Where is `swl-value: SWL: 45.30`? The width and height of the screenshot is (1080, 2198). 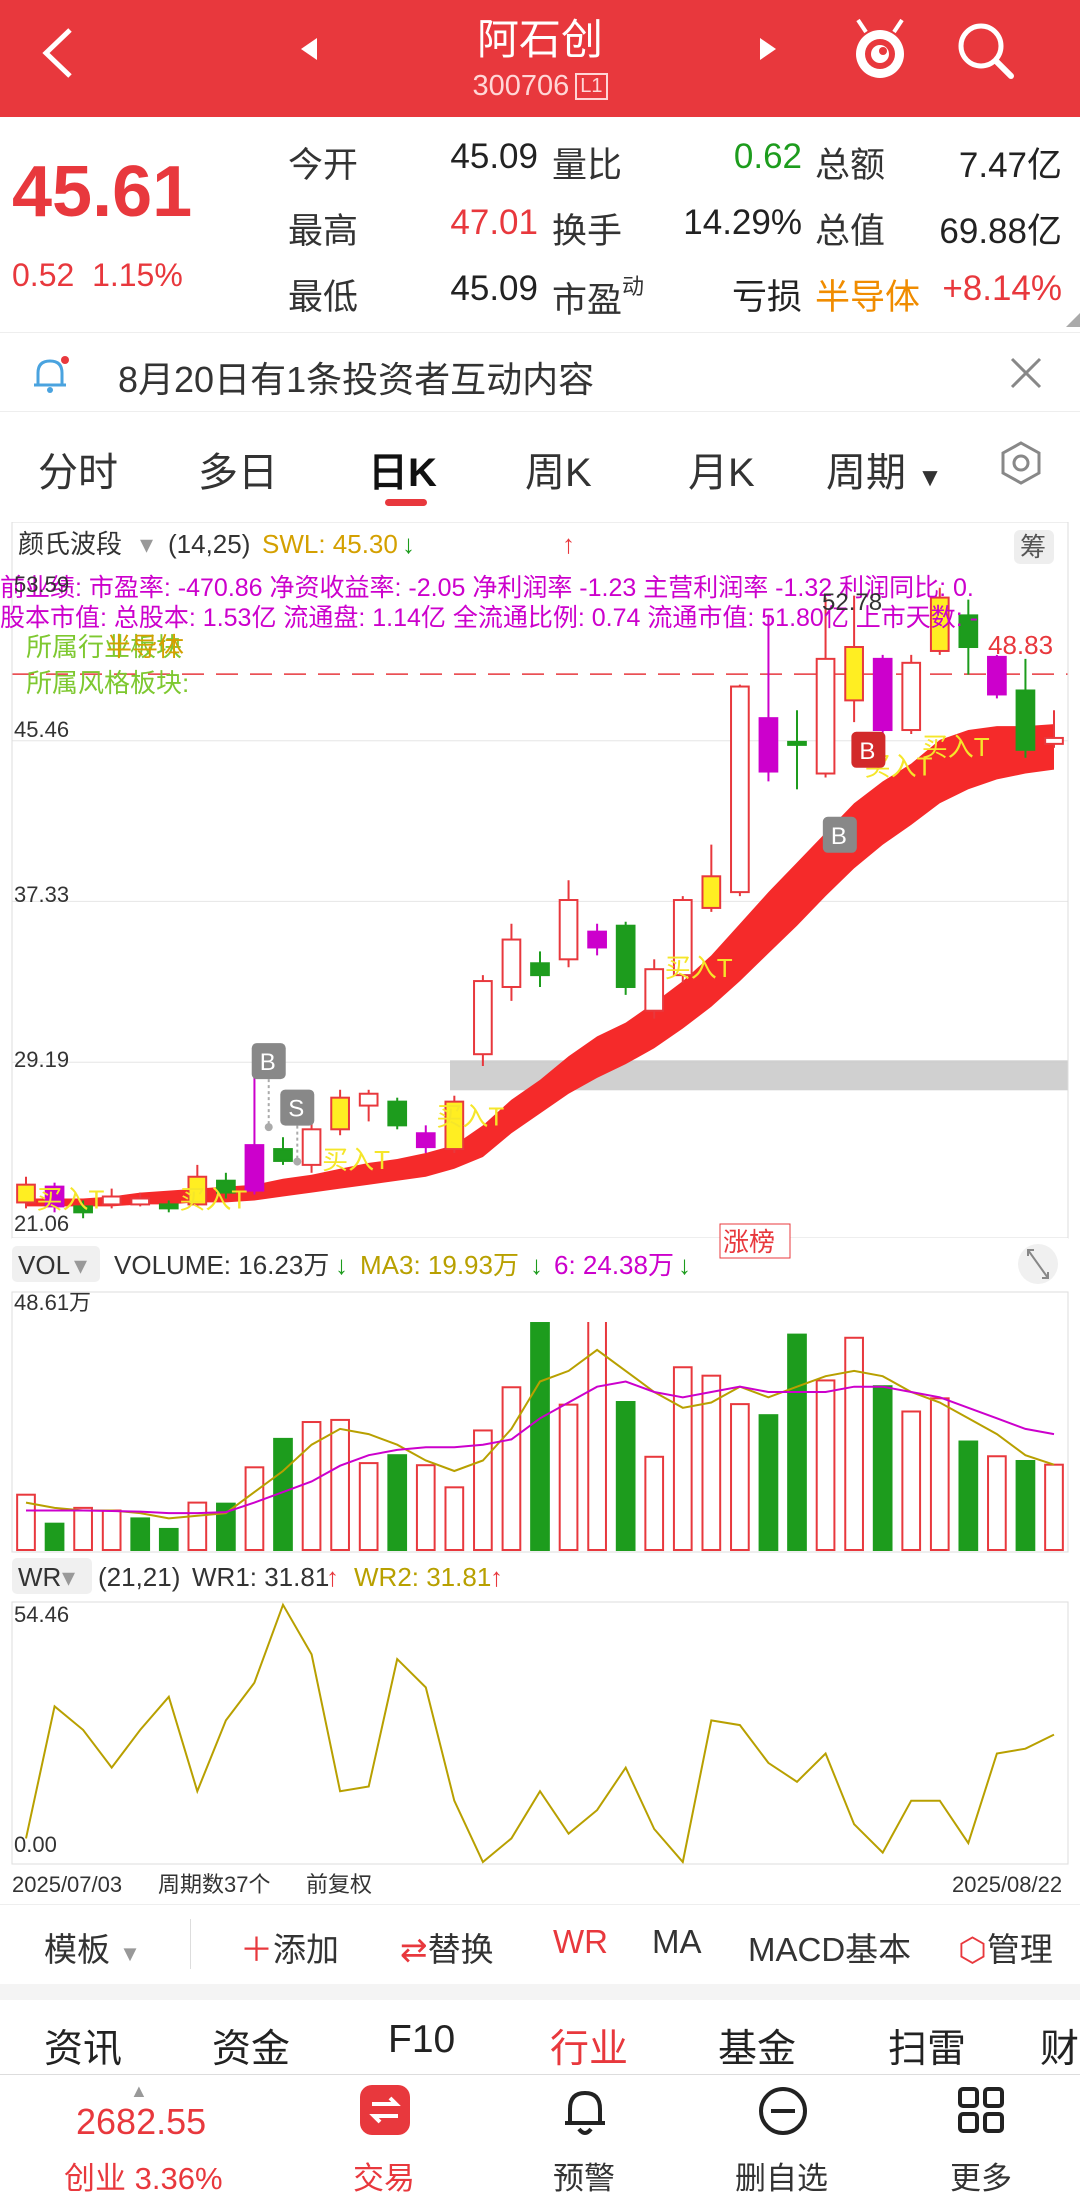
swl-value: SWL: 45.30 is located at coordinates (330, 544).